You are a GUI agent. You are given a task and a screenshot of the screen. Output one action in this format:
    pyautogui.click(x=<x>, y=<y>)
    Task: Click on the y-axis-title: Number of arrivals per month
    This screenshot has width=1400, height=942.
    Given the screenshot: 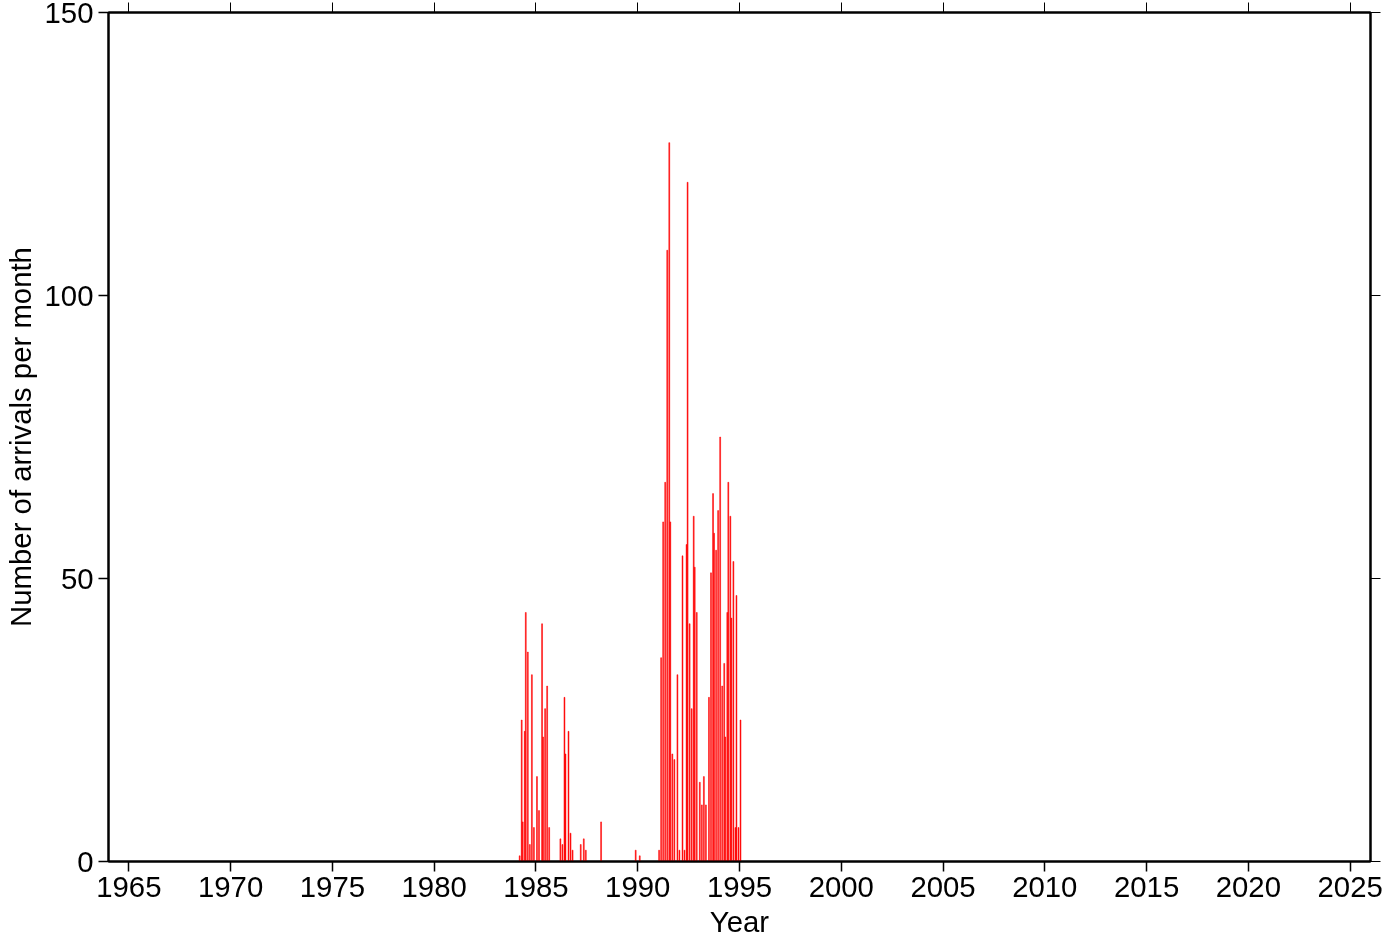 What is the action you would take?
    pyautogui.click(x=20, y=437)
    